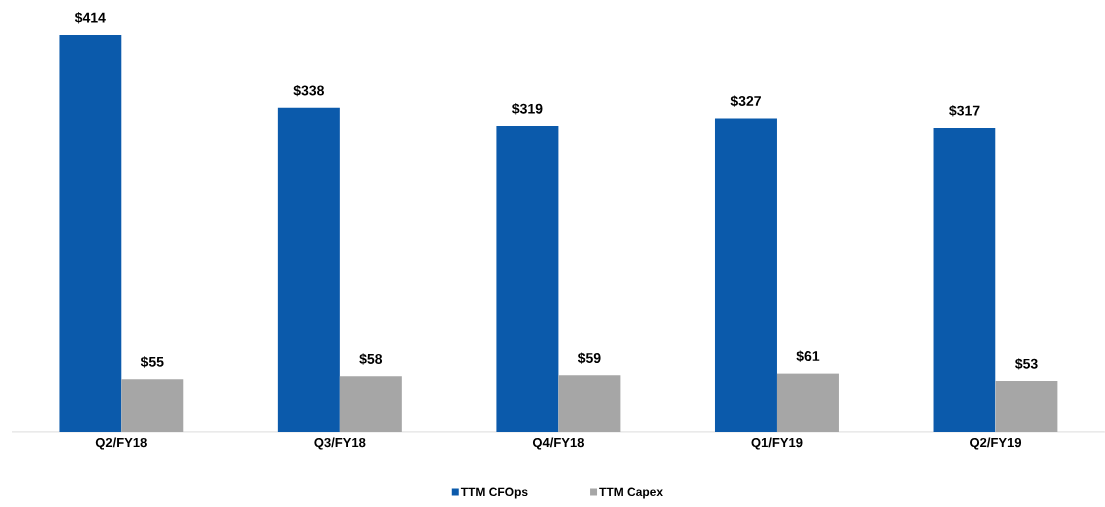 The width and height of the screenshot is (1105, 507). I want to click on data-label: $55, so click(152, 362).